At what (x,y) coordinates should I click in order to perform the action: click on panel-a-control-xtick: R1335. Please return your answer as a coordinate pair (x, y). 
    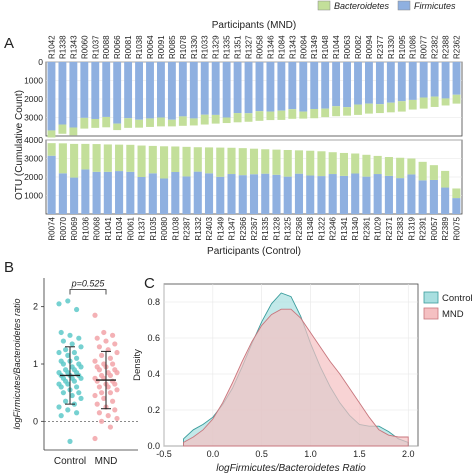
    Looking at the image, I should click on (265, 228).